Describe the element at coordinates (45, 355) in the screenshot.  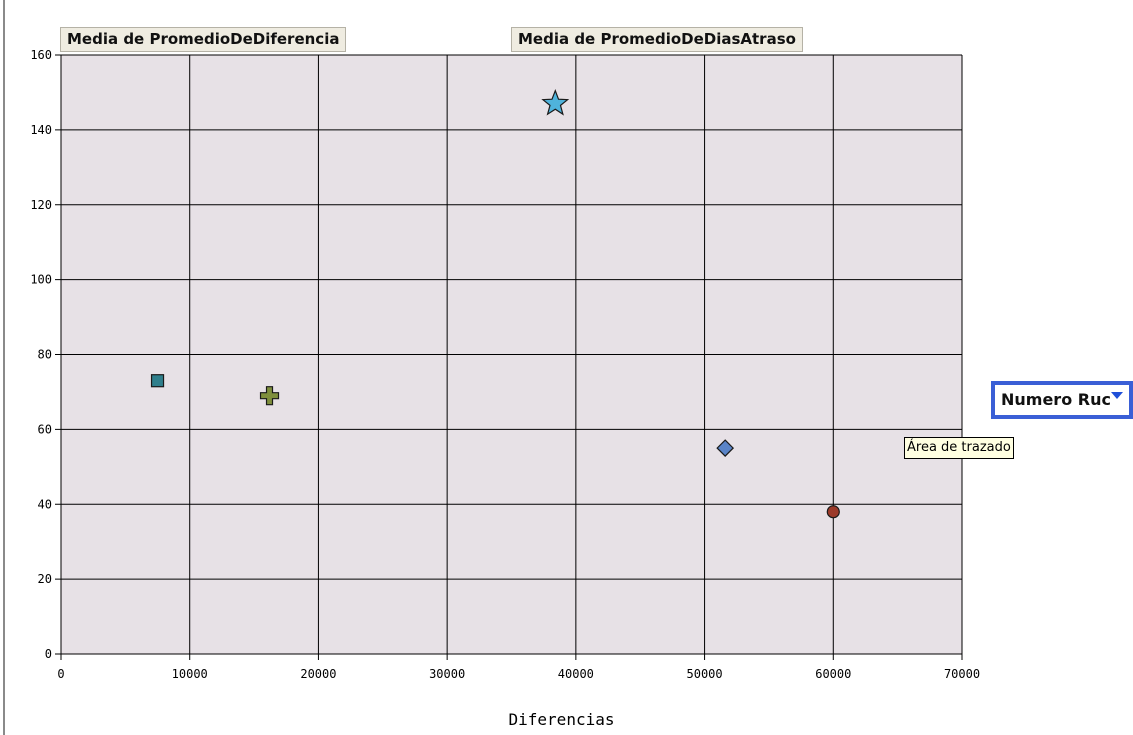
I see `y-tick-label: 80` at that location.